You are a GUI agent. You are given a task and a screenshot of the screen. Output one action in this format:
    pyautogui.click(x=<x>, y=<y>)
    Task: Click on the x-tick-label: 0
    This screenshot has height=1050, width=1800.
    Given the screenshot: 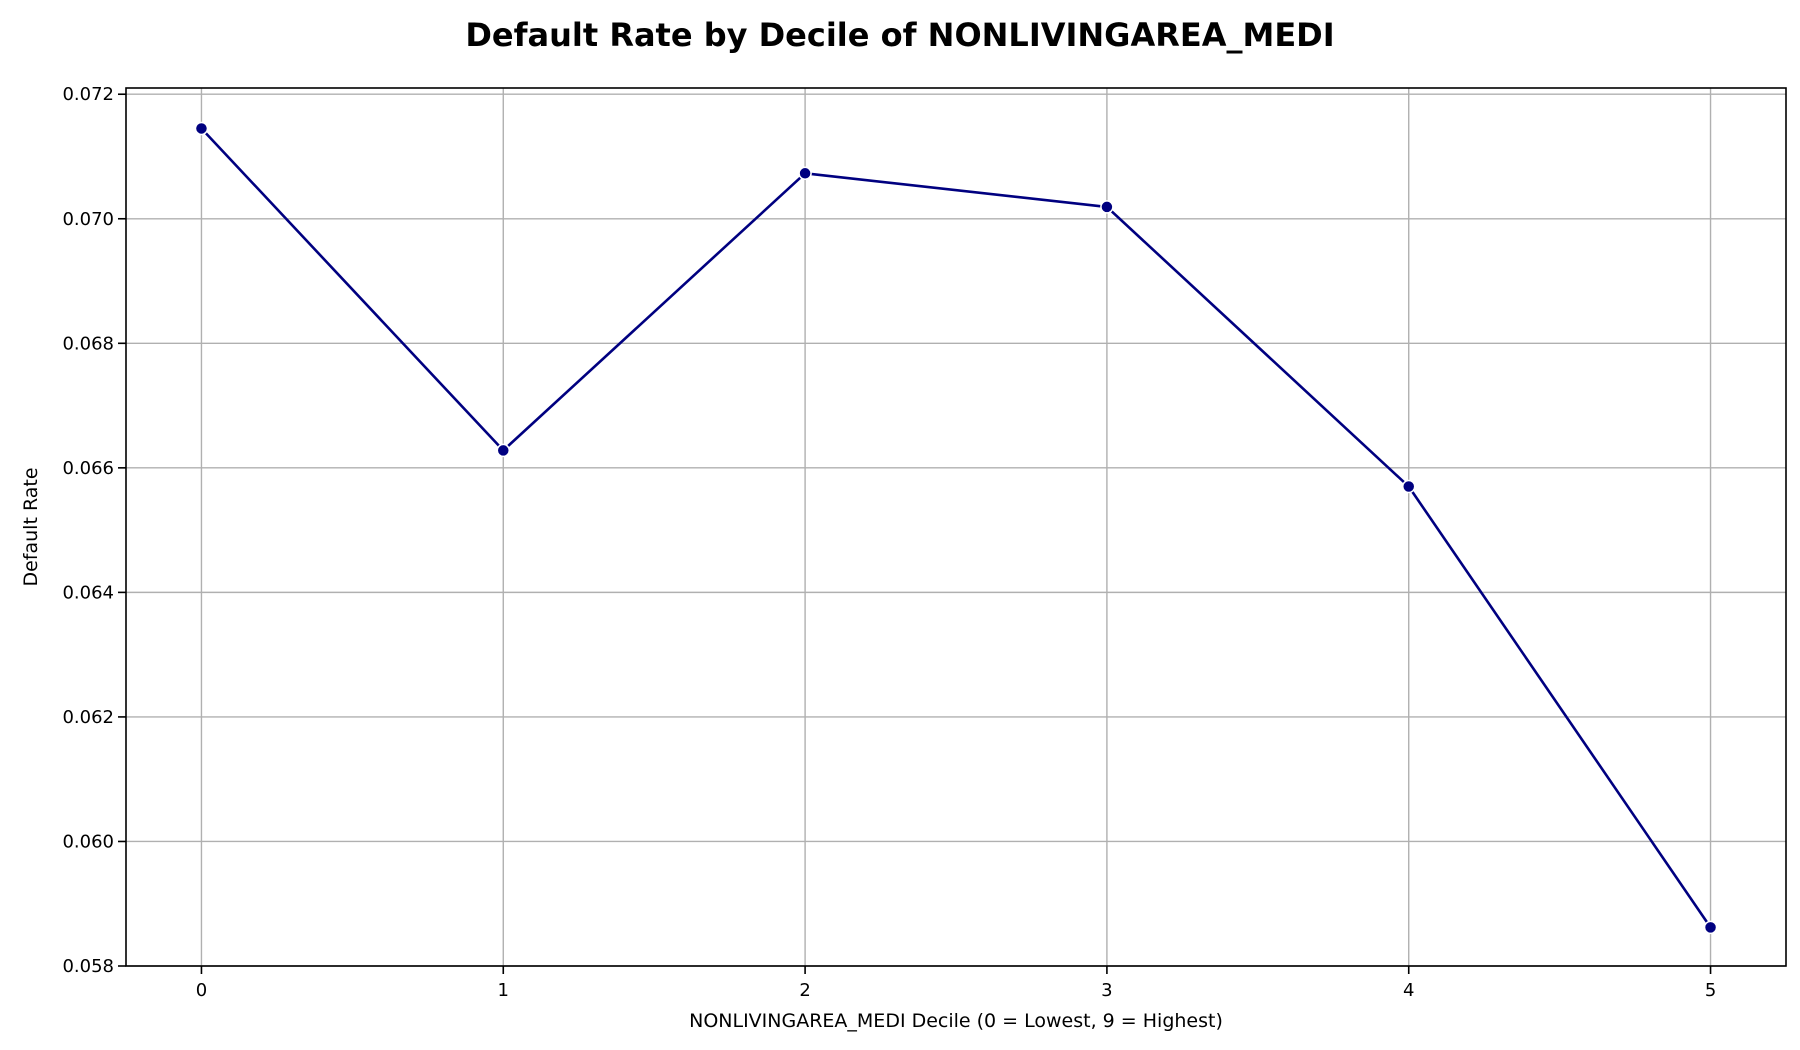 What is the action you would take?
    pyautogui.click(x=201, y=990)
    